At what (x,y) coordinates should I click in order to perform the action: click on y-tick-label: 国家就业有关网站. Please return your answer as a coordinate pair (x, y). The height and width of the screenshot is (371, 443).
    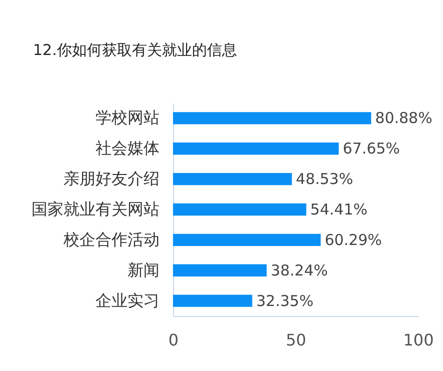
    Looking at the image, I should click on (96, 209).